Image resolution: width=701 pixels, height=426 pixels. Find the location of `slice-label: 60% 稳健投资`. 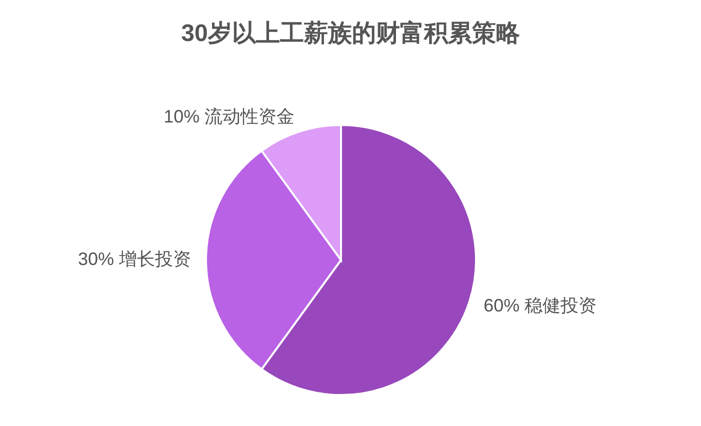

slice-label: 60% 稳健投资 is located at coordinates (540, 305).